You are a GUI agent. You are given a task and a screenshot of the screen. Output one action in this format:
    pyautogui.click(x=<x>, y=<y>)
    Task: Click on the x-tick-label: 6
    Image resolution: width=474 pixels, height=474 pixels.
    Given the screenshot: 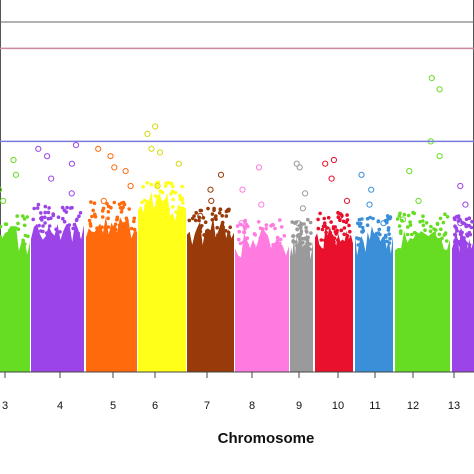 What is the action you would take?
    pyautogui.click(x=155, y=406)
    